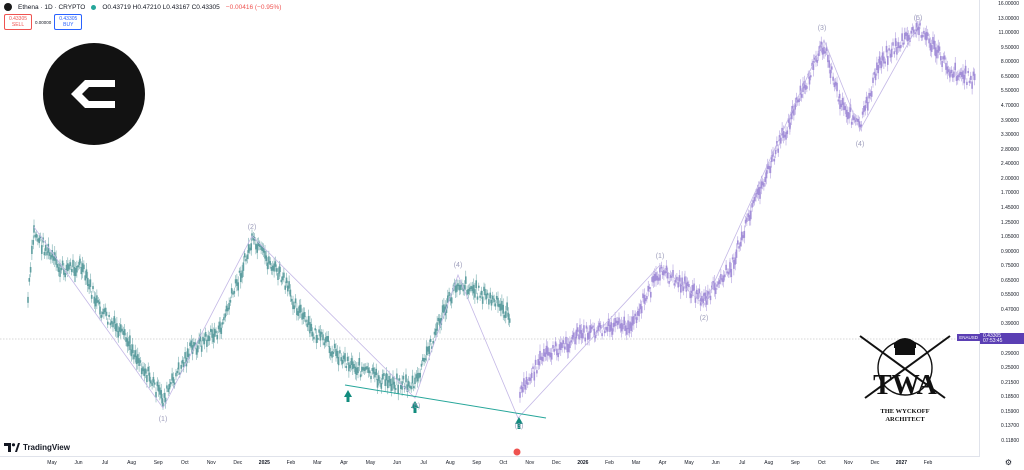 The height and width of the screenshot is (470, 1024). Describe the element at coordinates (1009, 91) in the screenshot. I see `price-tick: 5.50000` at that location.